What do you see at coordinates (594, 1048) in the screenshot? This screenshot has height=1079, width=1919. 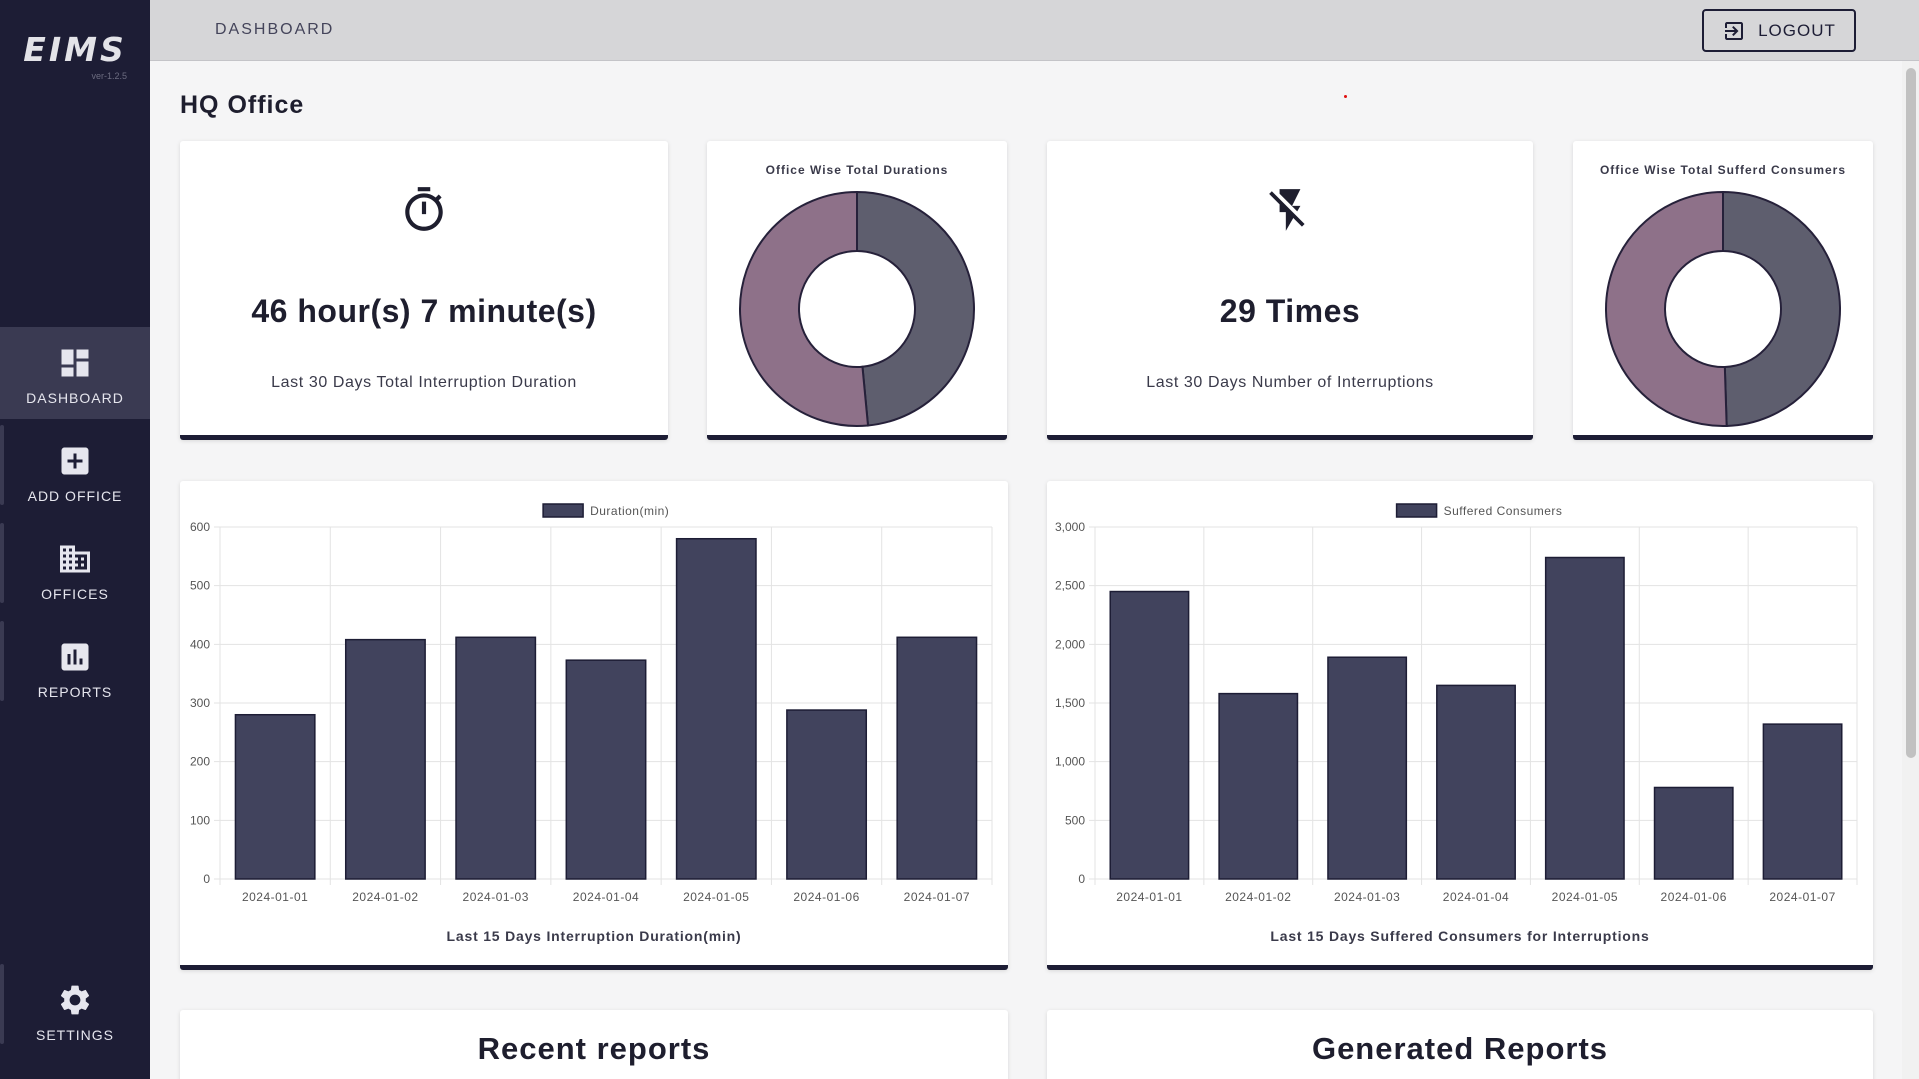 I see `recent-reports-title: Recent reports` at bounding box center [594, 1048].